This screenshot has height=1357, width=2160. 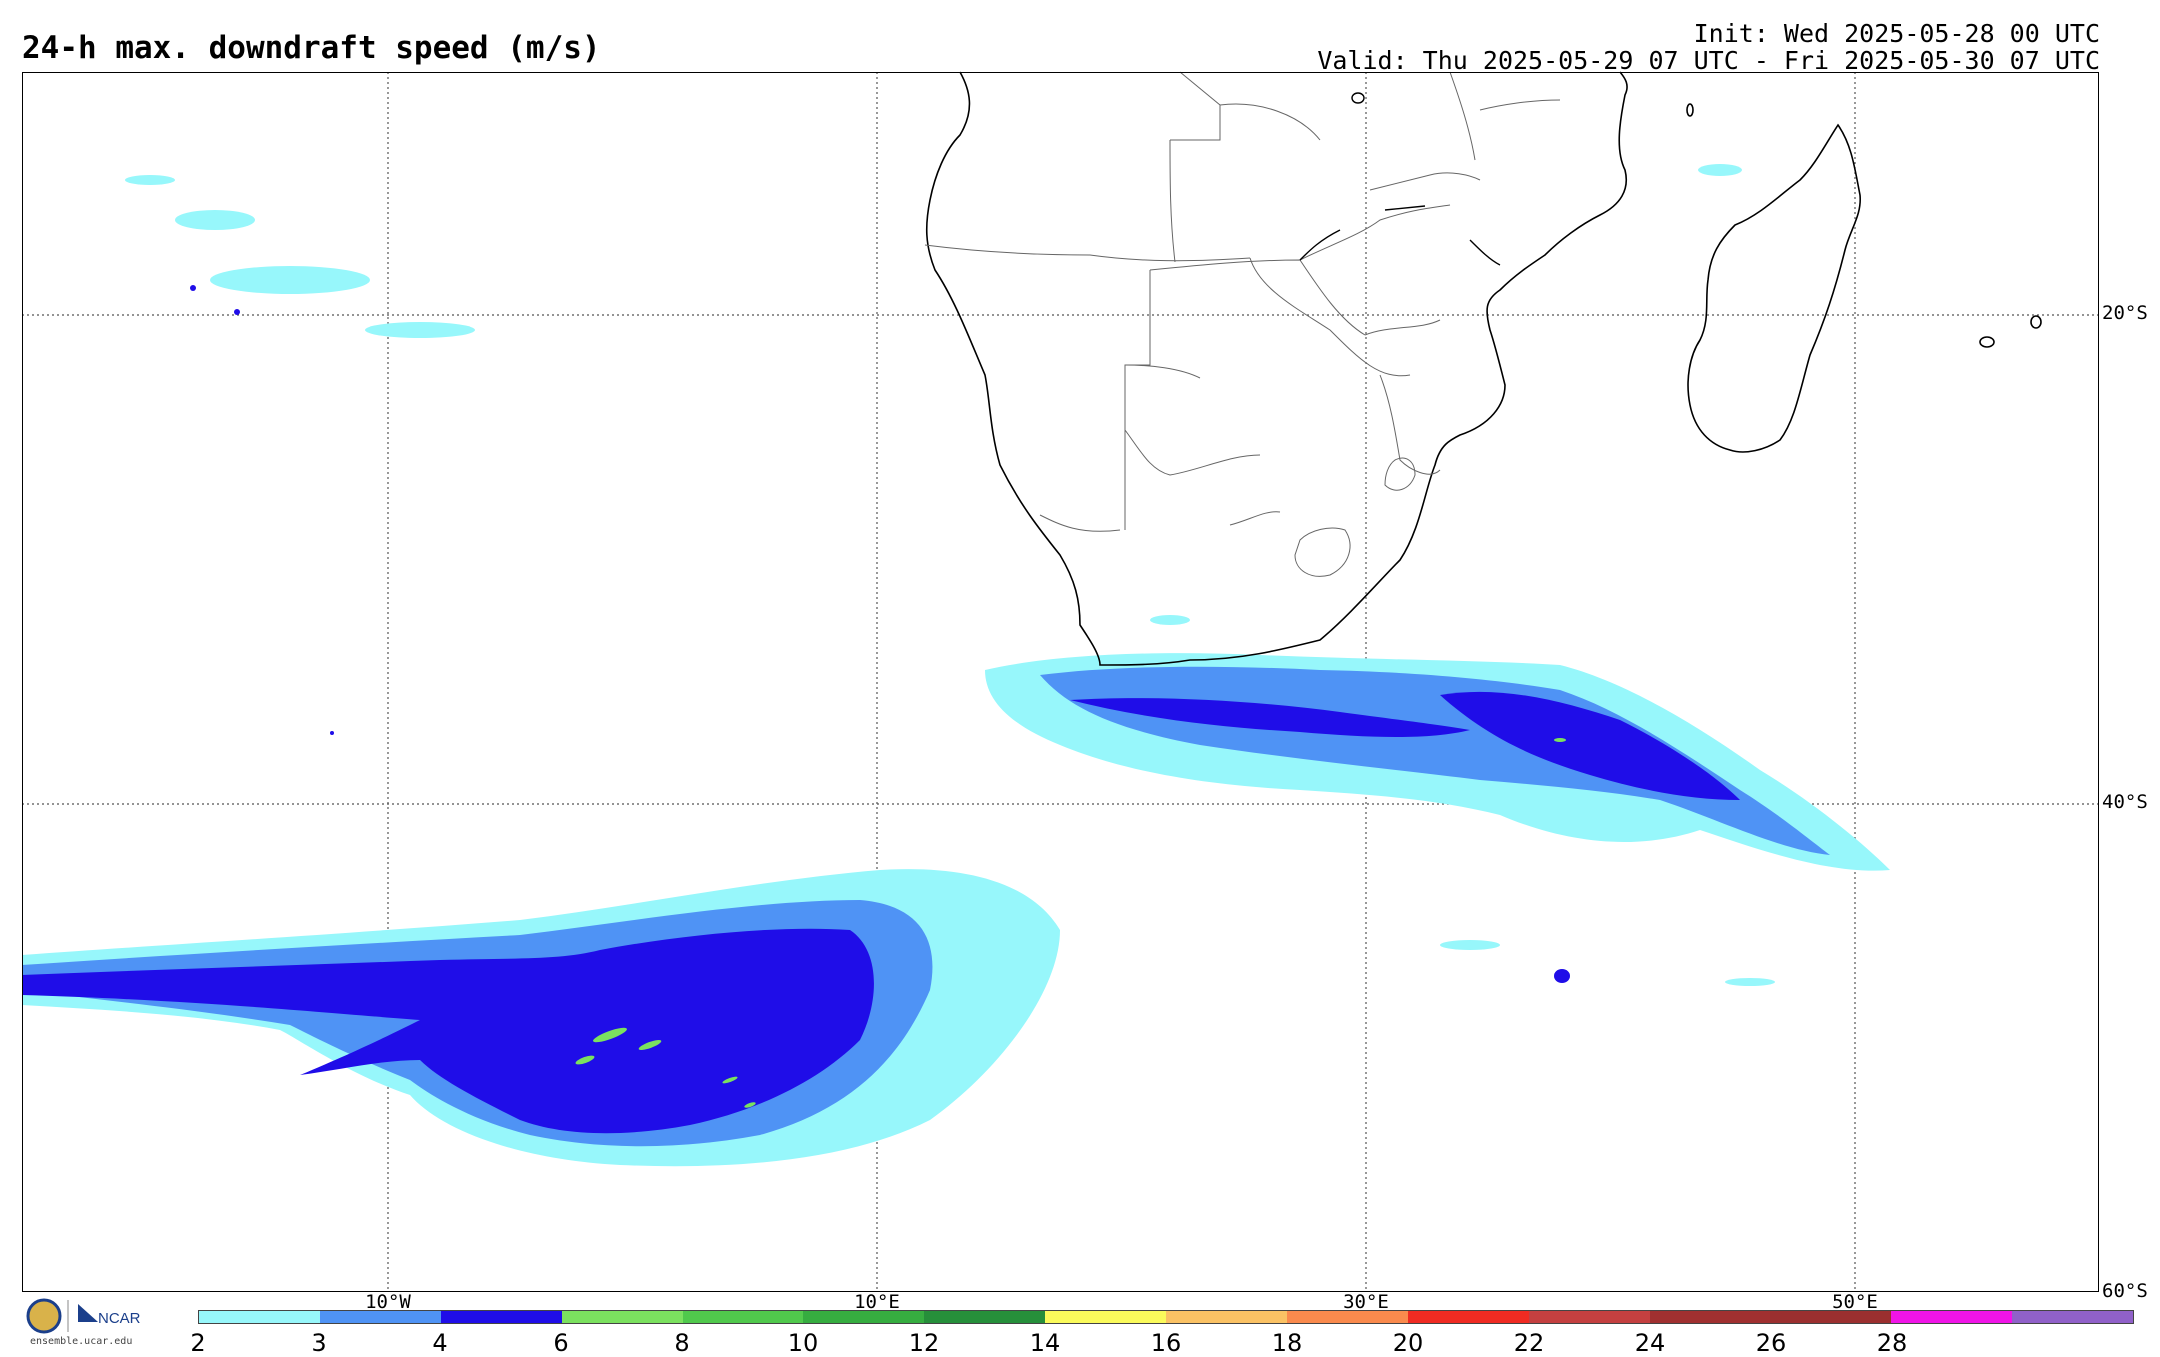 I want to click on colorbar-tick-label: 22, so click(x=1529, y=1343).